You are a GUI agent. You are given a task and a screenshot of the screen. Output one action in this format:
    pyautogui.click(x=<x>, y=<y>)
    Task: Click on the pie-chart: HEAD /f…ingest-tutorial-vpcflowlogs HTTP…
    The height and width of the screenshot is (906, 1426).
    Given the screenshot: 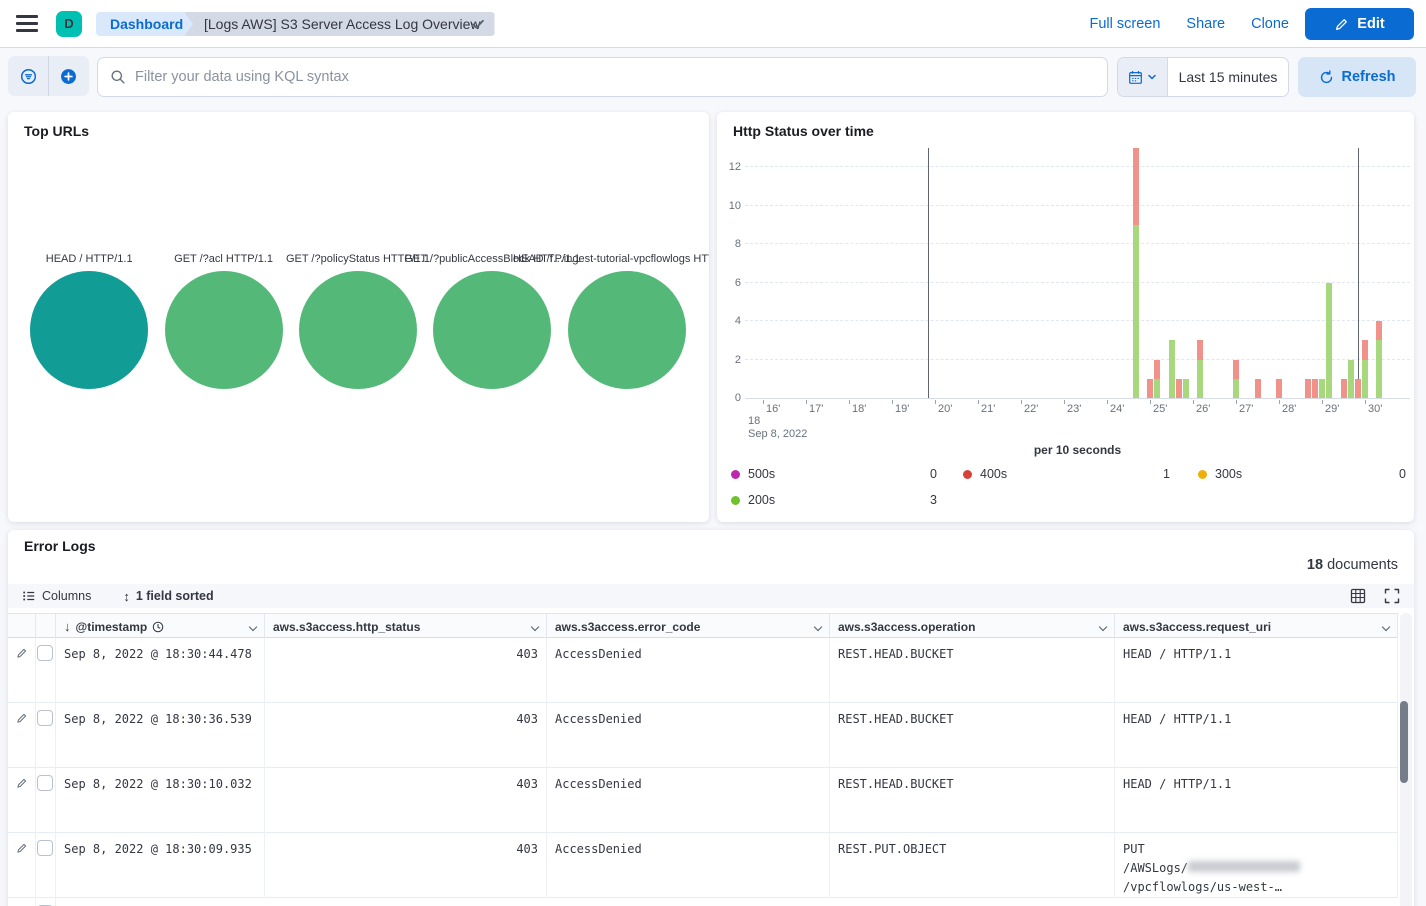 What is the action you would take?
    pyautogui.click(x=611, y=321)
    